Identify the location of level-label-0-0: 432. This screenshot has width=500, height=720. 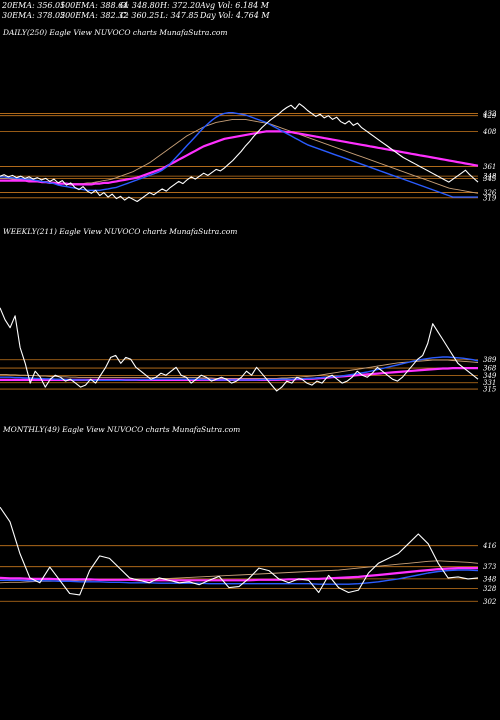
(489, 114).